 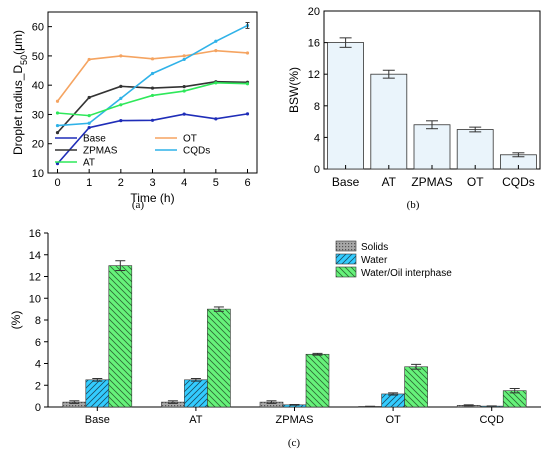 What do you see at coordinates (38, 28) in the screenshot?
I see `y-tick-label: 60` at bounding box center [38, 28].